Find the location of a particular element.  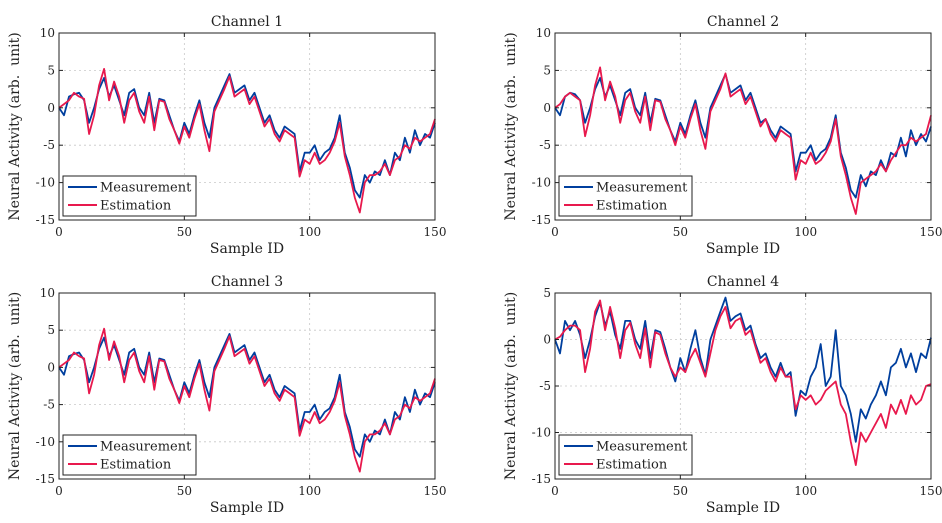

chart-title: Channel 2 is located at coordinates (743, 22).